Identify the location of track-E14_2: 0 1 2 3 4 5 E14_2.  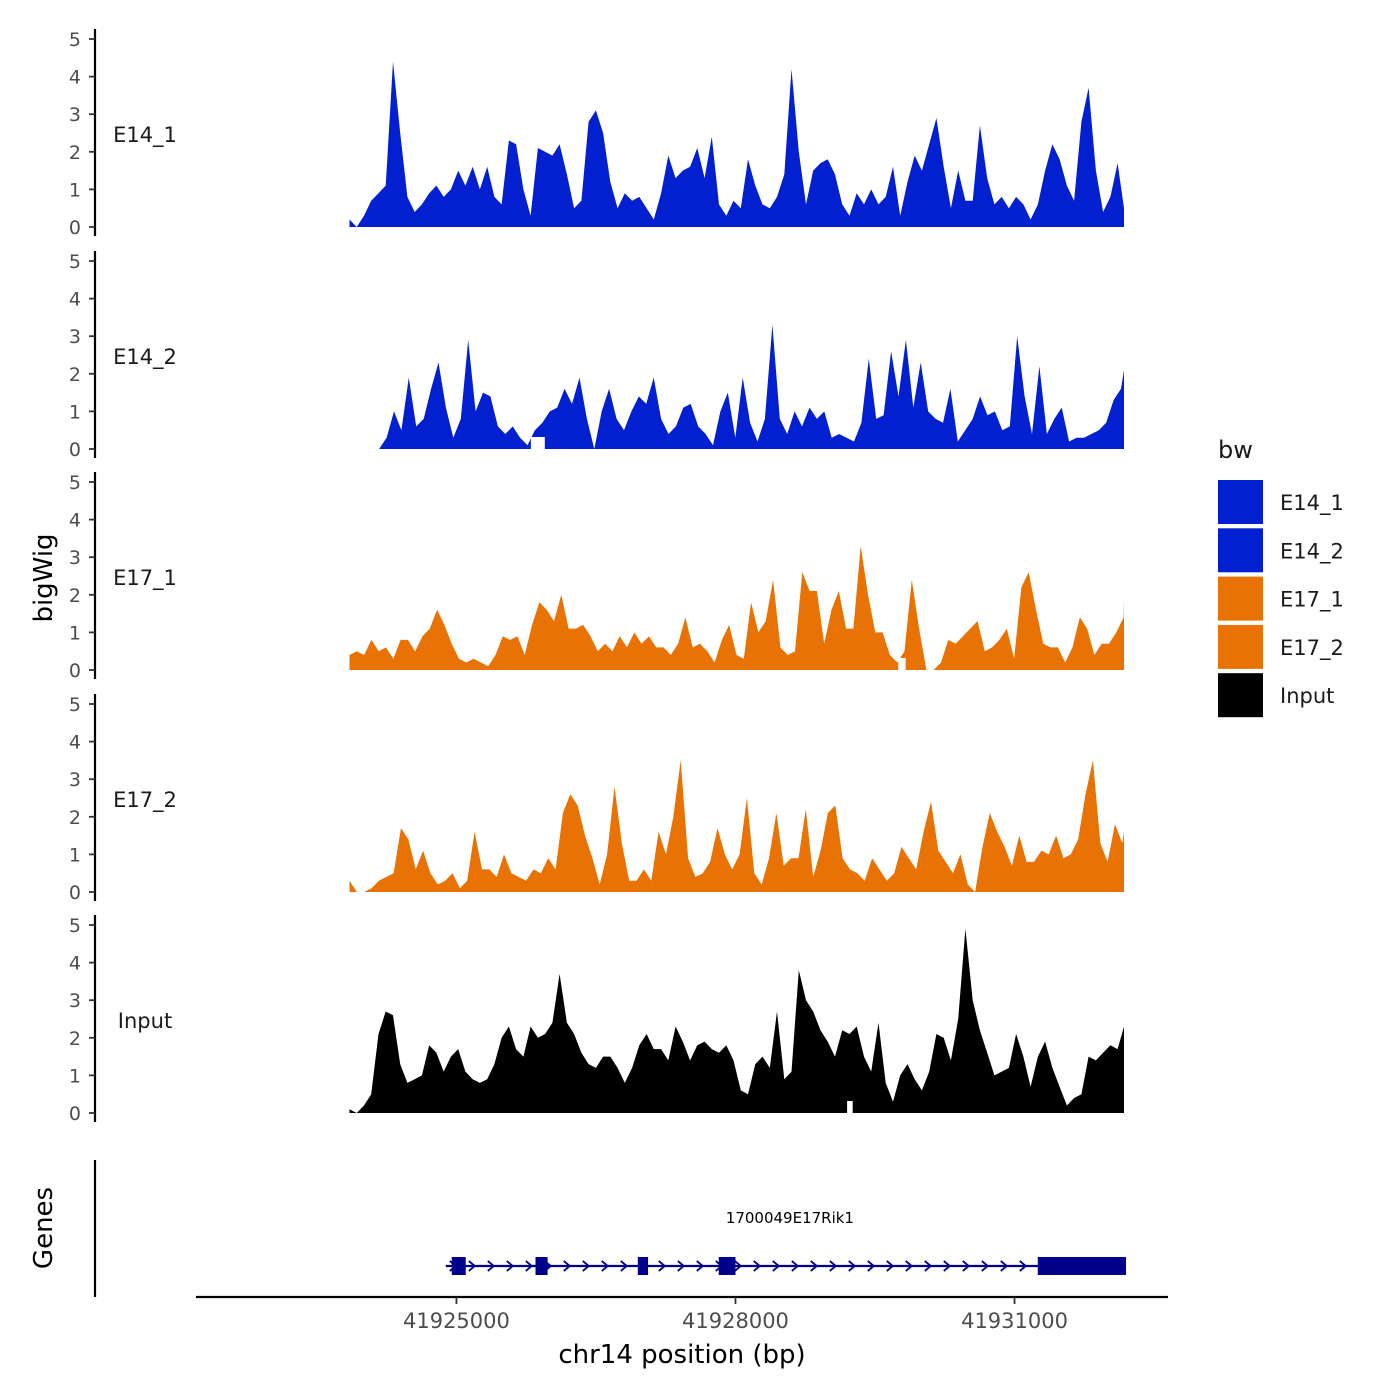
(596, 356).